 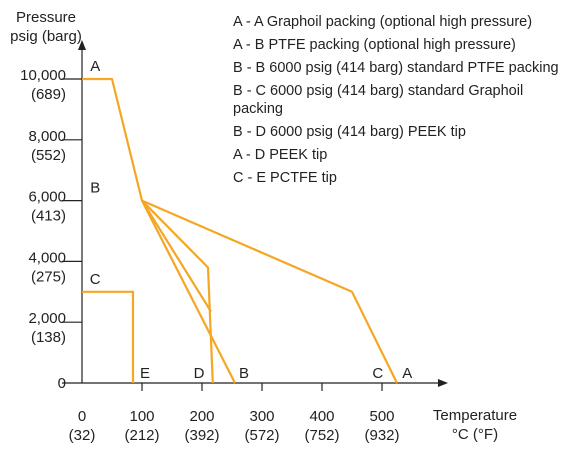 I want to click on y-tick-label-line: (689), so click(x=48, y=94).